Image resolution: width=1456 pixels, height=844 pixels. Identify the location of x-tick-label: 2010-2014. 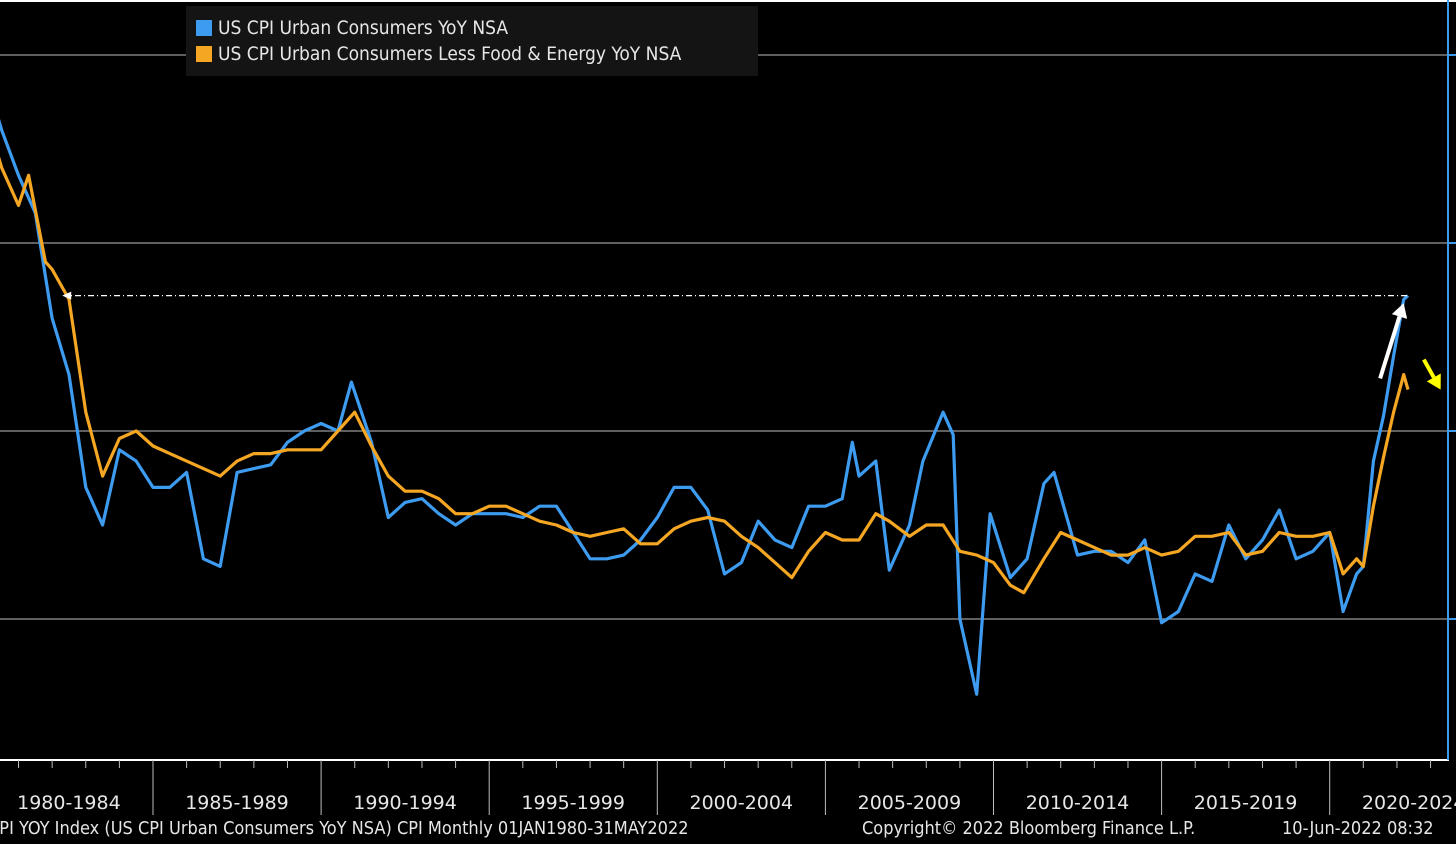
(1078, 803).